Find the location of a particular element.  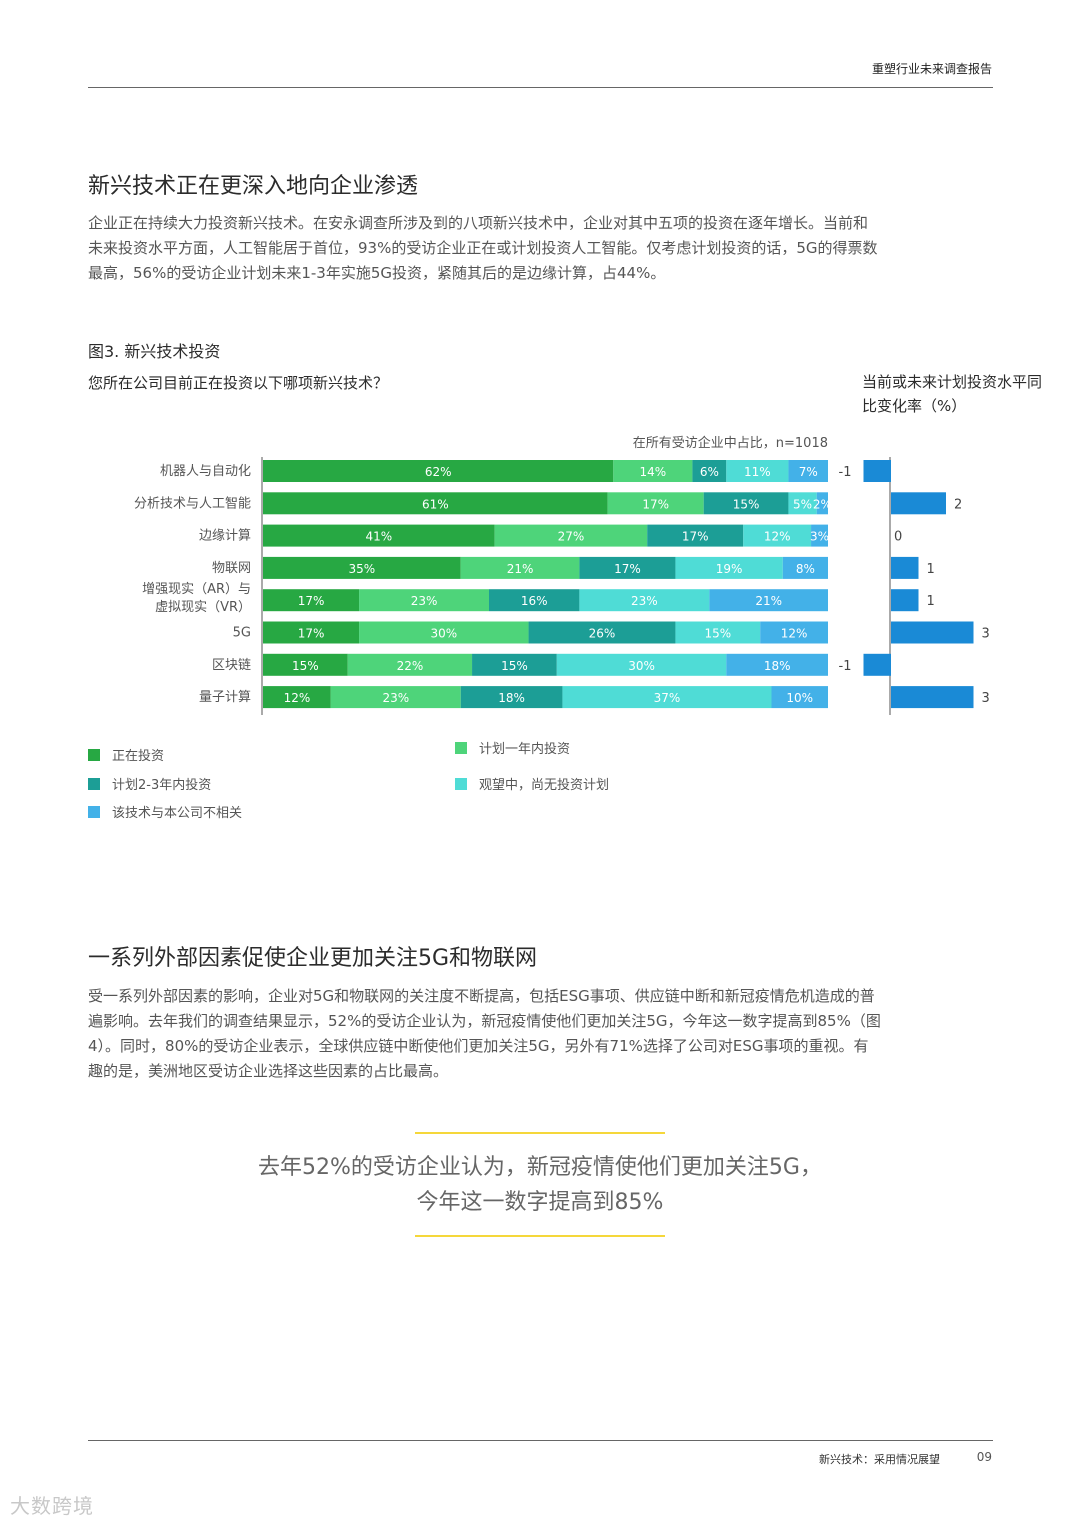

category-label: 边缘计算 is located at coordinates (225, 536).